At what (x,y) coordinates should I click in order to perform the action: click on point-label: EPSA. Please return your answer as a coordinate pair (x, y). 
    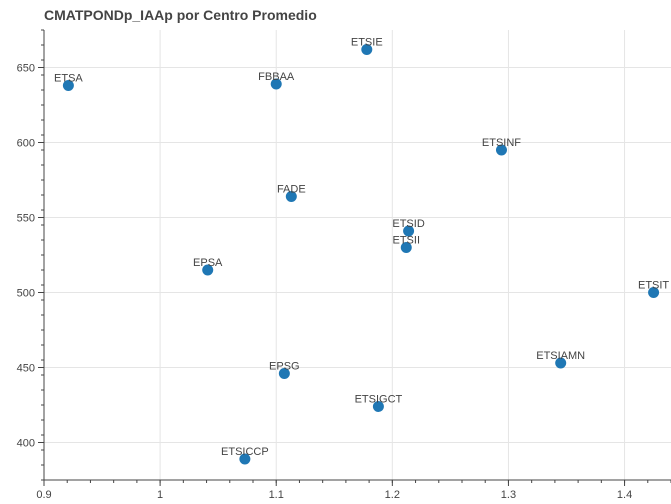
    Looking at the image, I should click on (208, 263).